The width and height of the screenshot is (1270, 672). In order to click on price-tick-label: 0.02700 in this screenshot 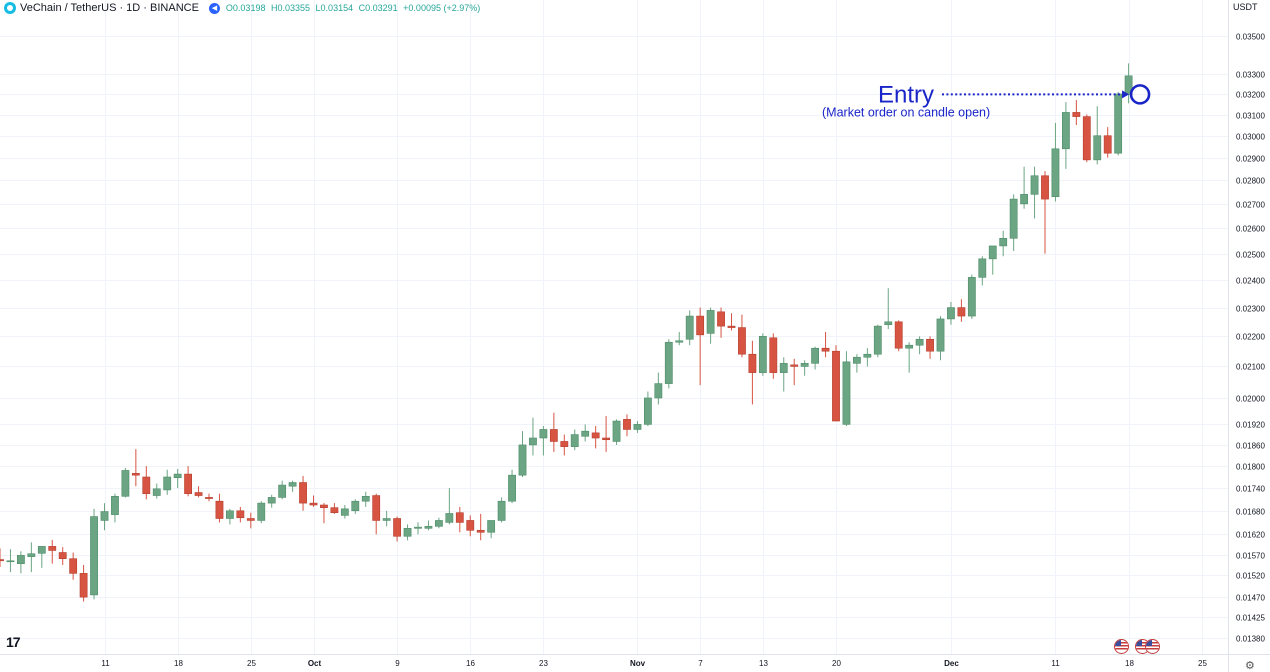, I will do `click(1250, 205)`.